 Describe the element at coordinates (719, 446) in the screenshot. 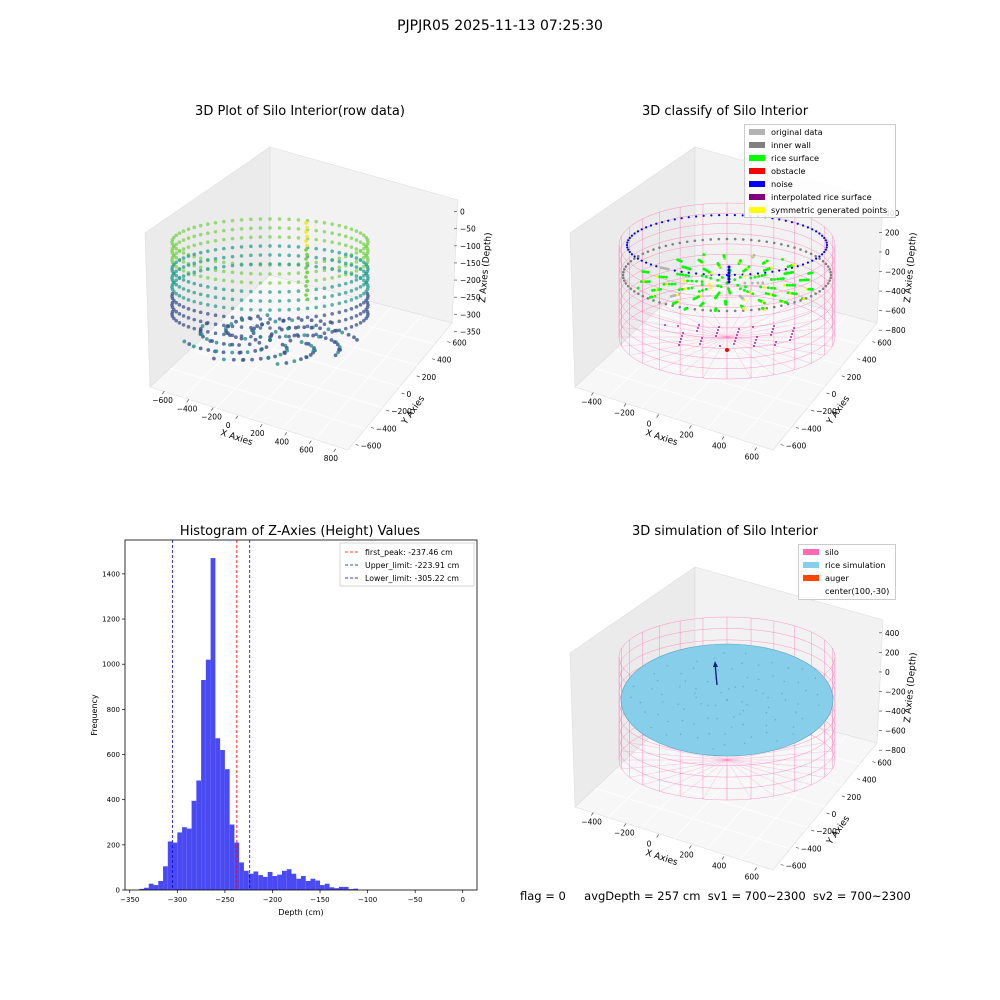

I see `x-tick-label: 400` at that location.